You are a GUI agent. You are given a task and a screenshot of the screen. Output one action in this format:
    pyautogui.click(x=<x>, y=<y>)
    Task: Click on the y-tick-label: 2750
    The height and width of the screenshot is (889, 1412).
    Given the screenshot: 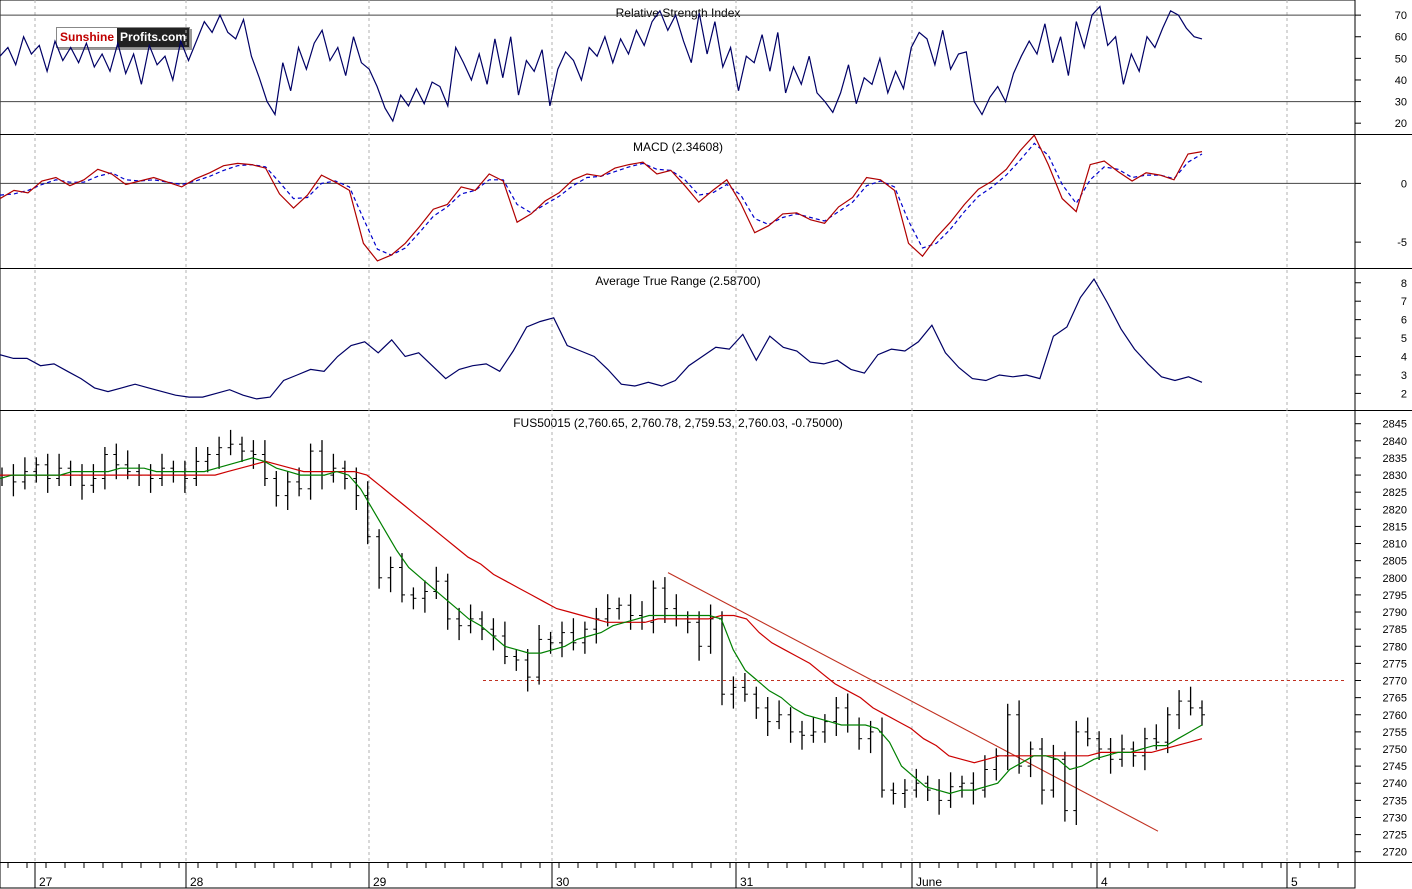 What is the action you would take?
    pyautogui.click(x=1395, y=750)
    